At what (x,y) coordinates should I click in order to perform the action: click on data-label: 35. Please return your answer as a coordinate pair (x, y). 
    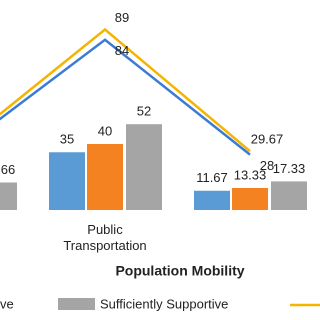
    Looking at the image, I should click on (67, 139).